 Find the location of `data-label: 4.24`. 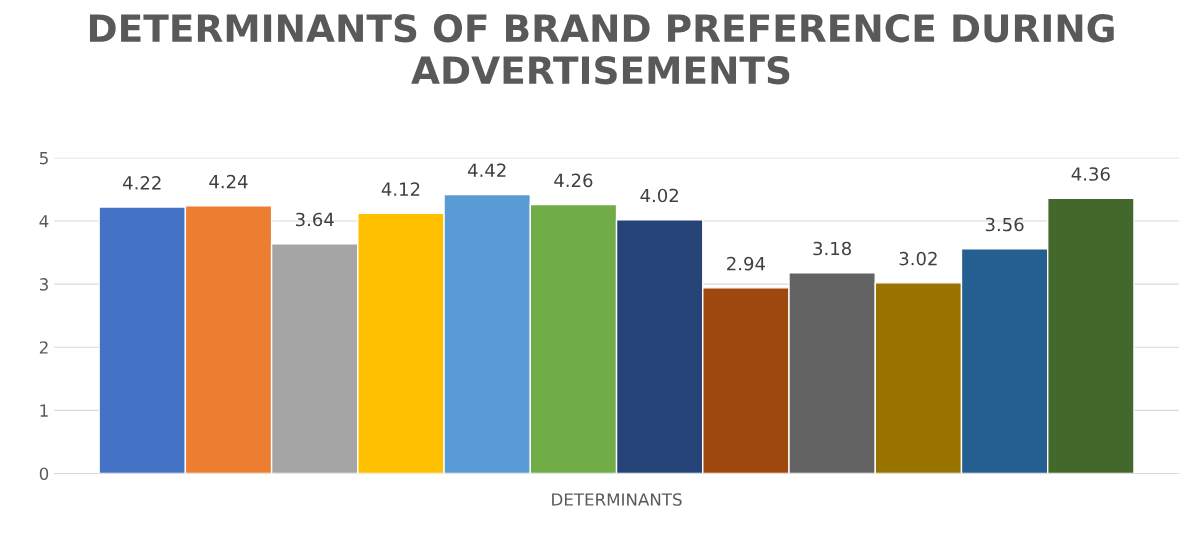

data-label: 4.24 is located at coordinates (228, 181).